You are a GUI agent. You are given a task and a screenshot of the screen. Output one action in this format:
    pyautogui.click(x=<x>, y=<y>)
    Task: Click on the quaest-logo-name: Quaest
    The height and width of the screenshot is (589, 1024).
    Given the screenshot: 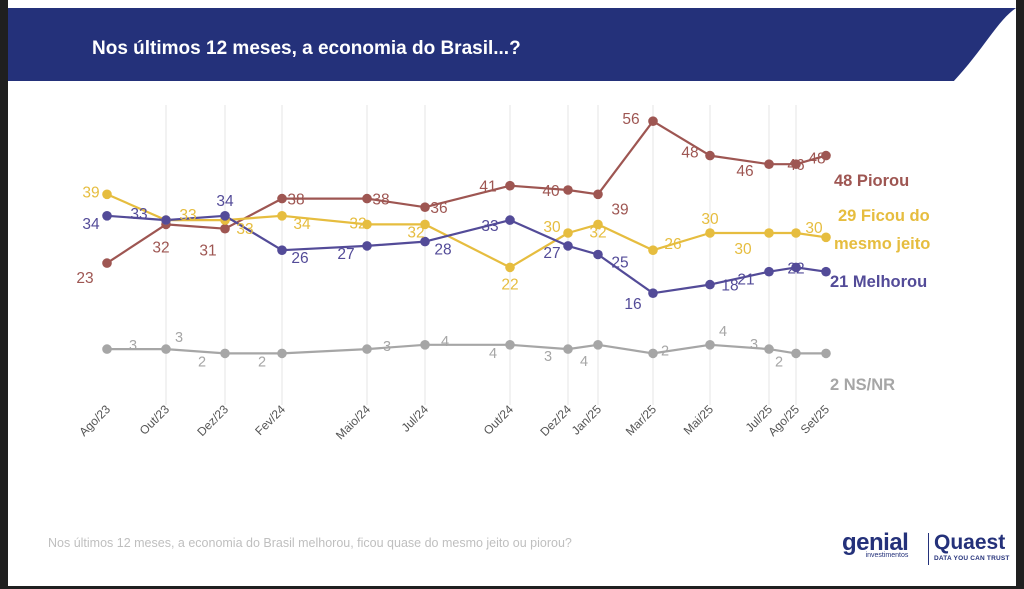 What is the action you would take?
    pyautogui.click(x=970, y=542)
    